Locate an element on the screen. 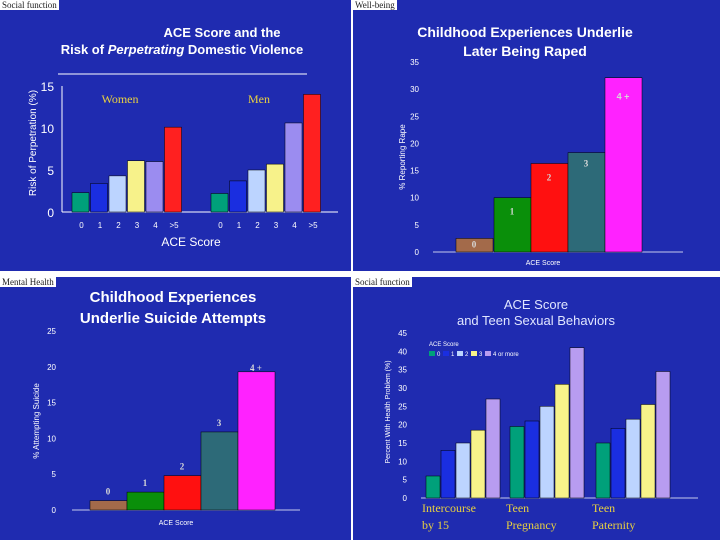  x-tick-label: 4 is located at coordinates (155, 225).